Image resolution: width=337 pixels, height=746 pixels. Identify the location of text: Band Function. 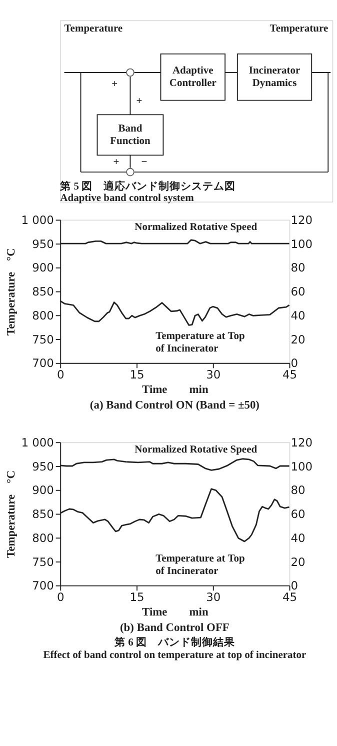
(130, 135).